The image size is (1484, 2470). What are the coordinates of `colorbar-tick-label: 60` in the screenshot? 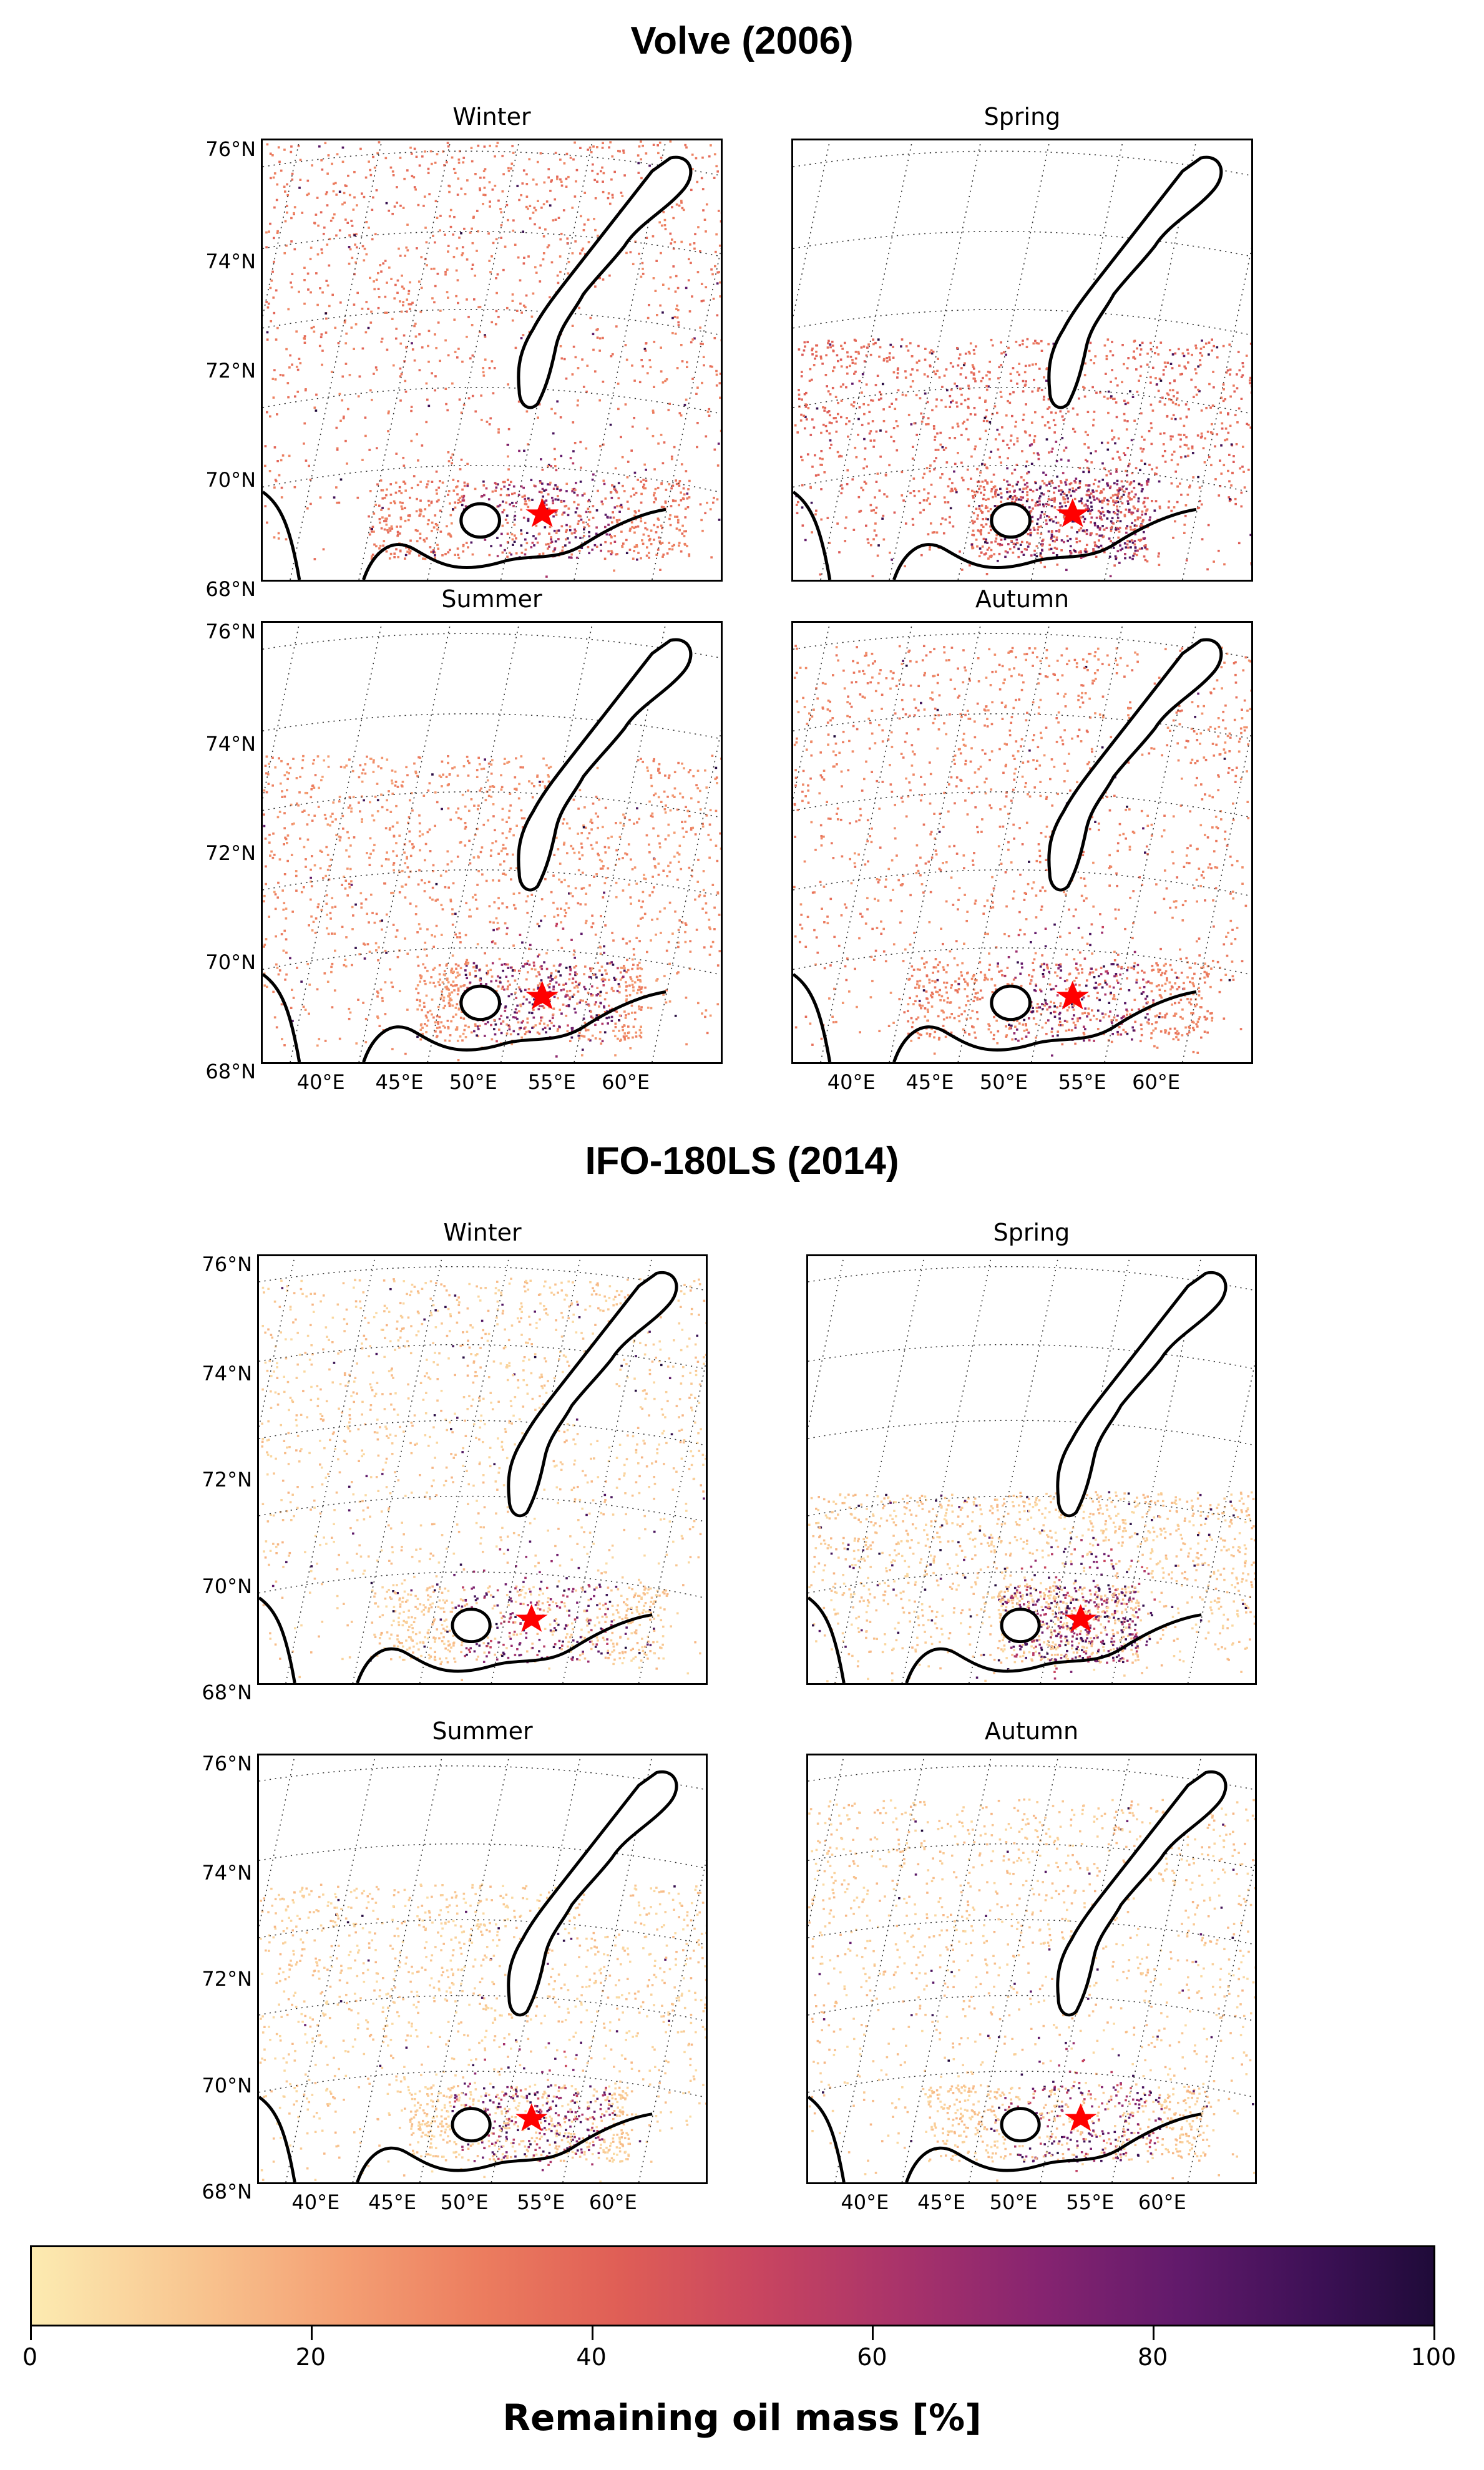 It's located at (872, 2357).